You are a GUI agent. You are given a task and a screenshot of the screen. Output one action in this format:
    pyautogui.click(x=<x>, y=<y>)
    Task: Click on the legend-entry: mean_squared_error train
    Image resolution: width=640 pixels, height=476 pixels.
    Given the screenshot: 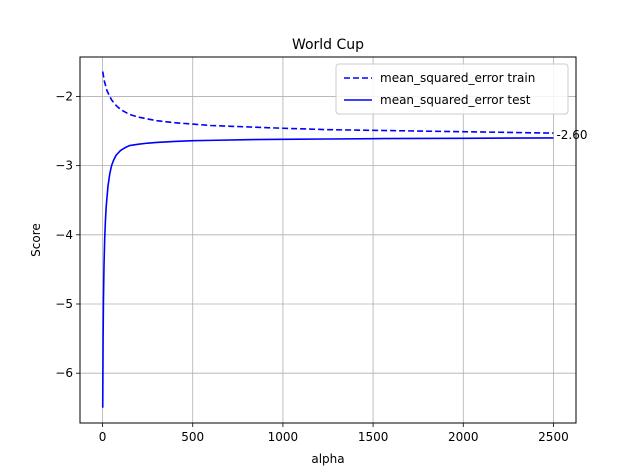 What is the action you would take?
    pyautogui.click(x=457, y=78)
    